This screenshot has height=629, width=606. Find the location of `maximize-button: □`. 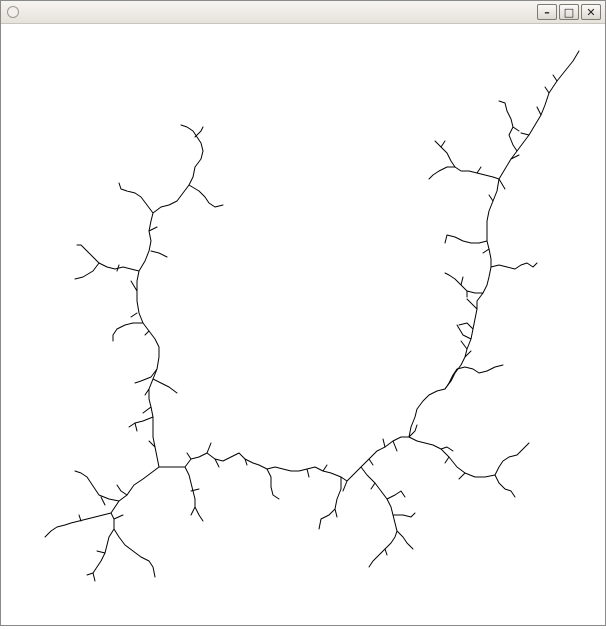

maximize-button: □ is located at coordinates (569, 12).